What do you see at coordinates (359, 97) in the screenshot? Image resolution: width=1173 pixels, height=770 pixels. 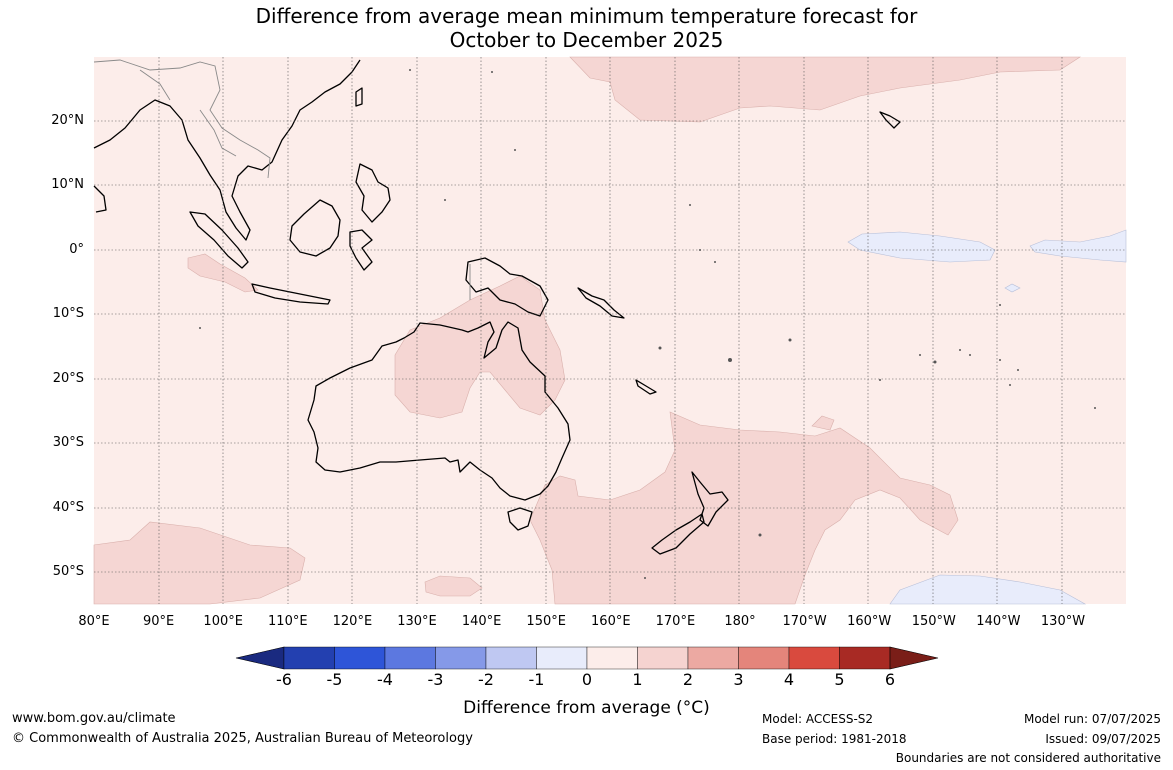 I see `taiwan-coastline` at bounding box center [359, 97].